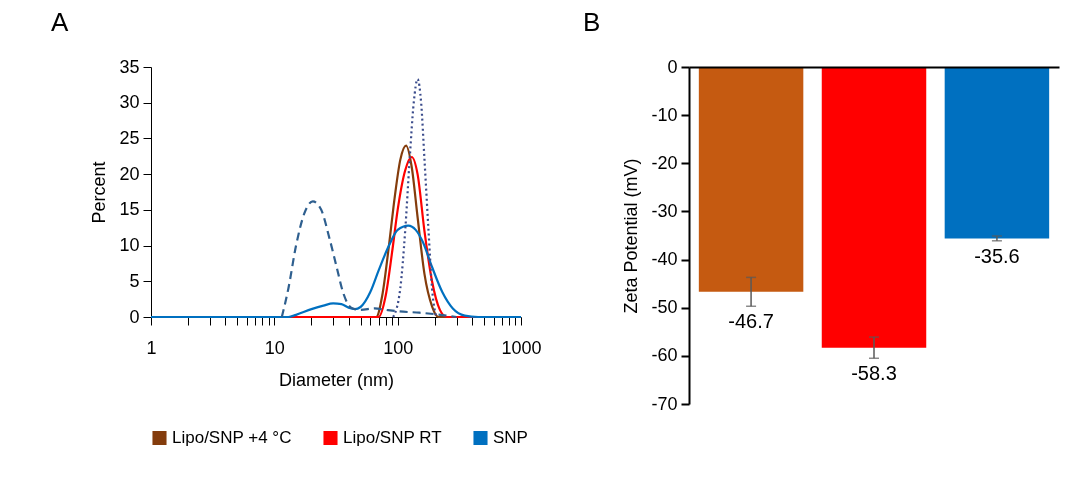 This screenshot has height=480, width=1073. Describe the element at coordinates (591, 22) in the screenshot. I see `chart-title: B` at that location.